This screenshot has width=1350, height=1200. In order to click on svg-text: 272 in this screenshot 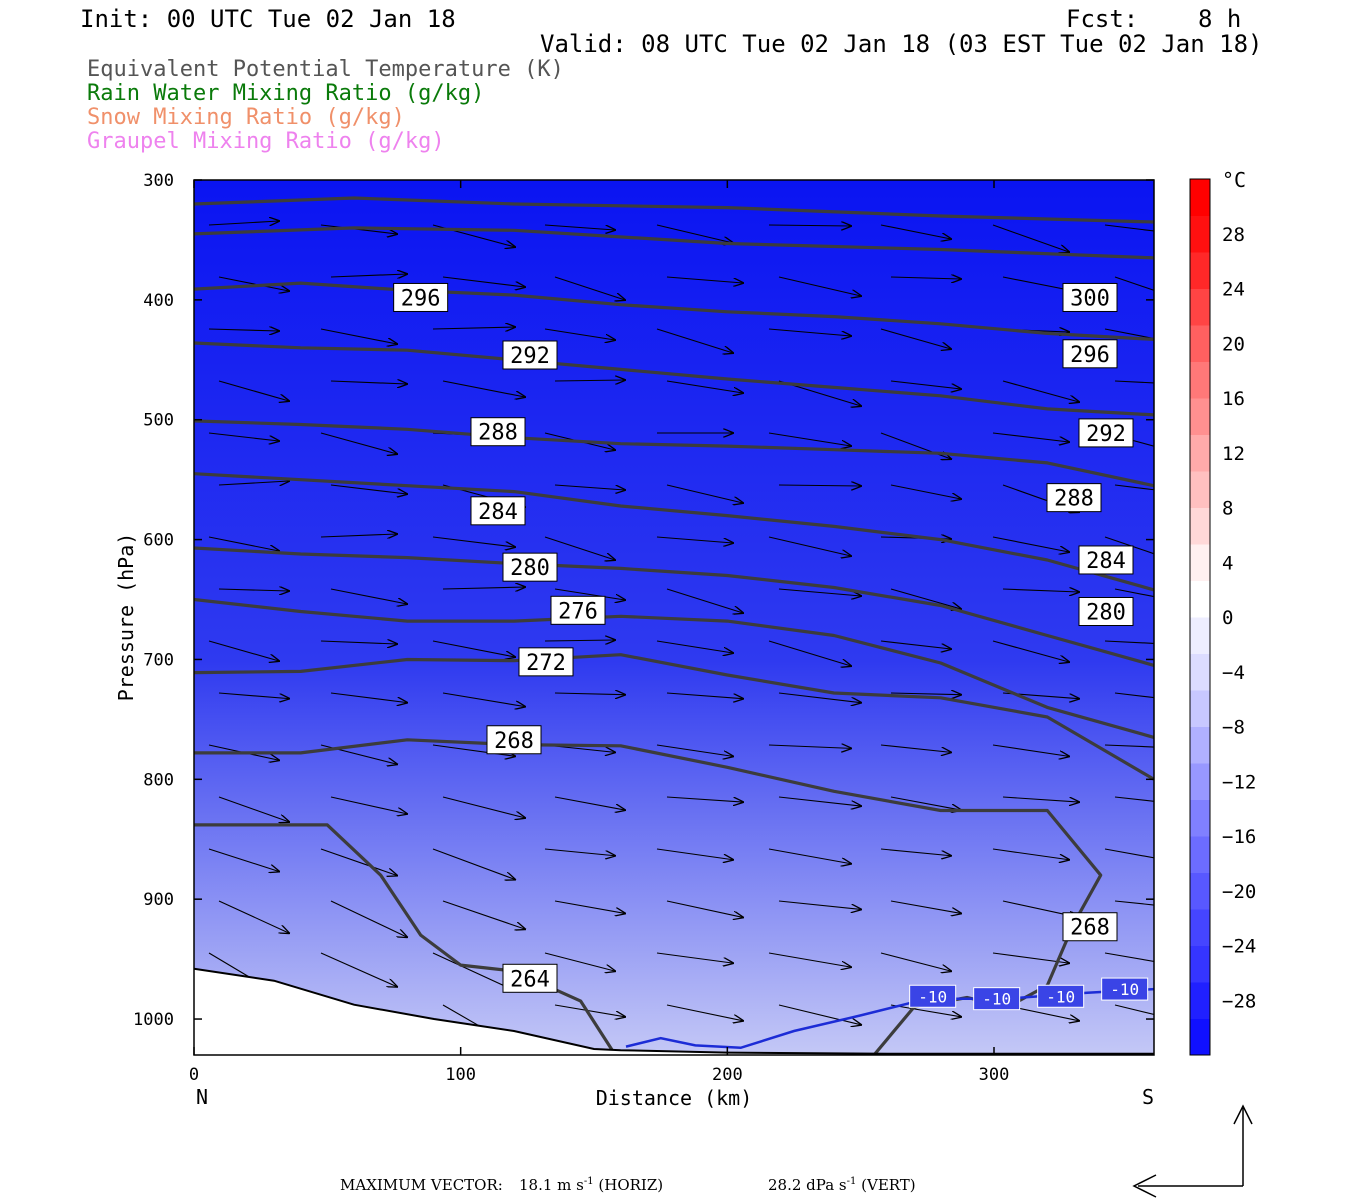, I will do `click(546, 663)`.